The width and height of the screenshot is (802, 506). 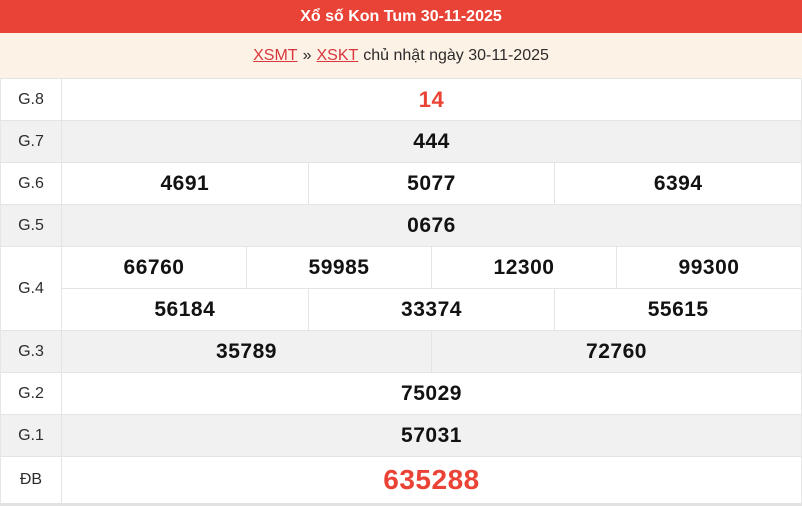 I want to click on result-number: 35789, so click(x=246, y=351).